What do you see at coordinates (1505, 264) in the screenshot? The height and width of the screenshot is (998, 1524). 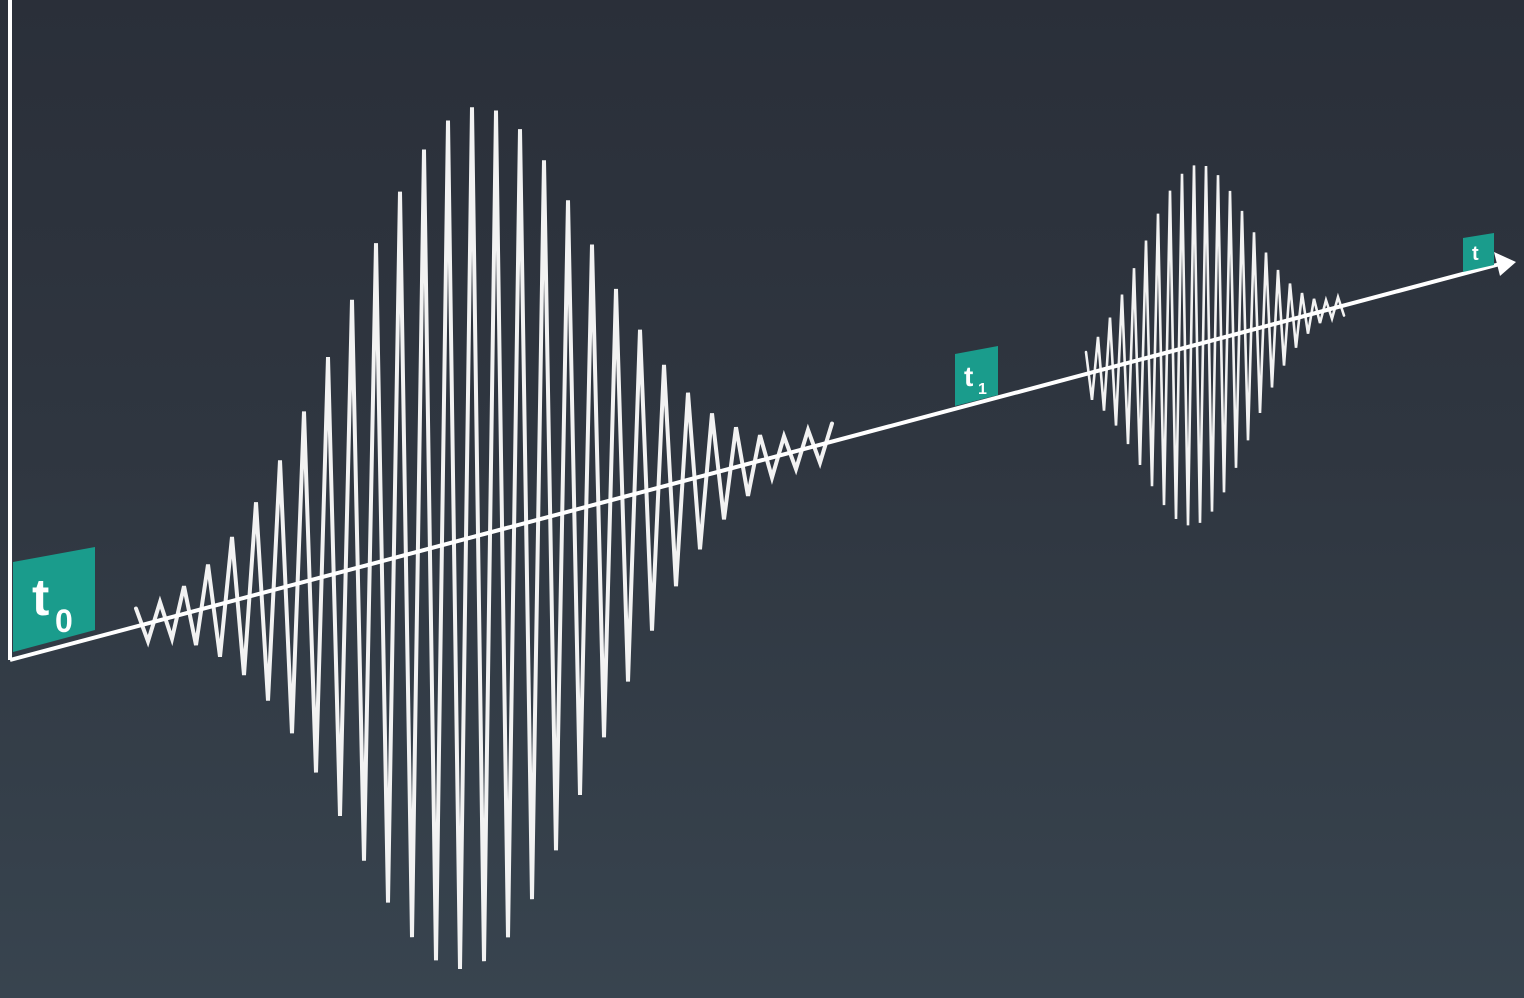 I see `time-axis-arrowhead` at bounding box center [1505, 264].